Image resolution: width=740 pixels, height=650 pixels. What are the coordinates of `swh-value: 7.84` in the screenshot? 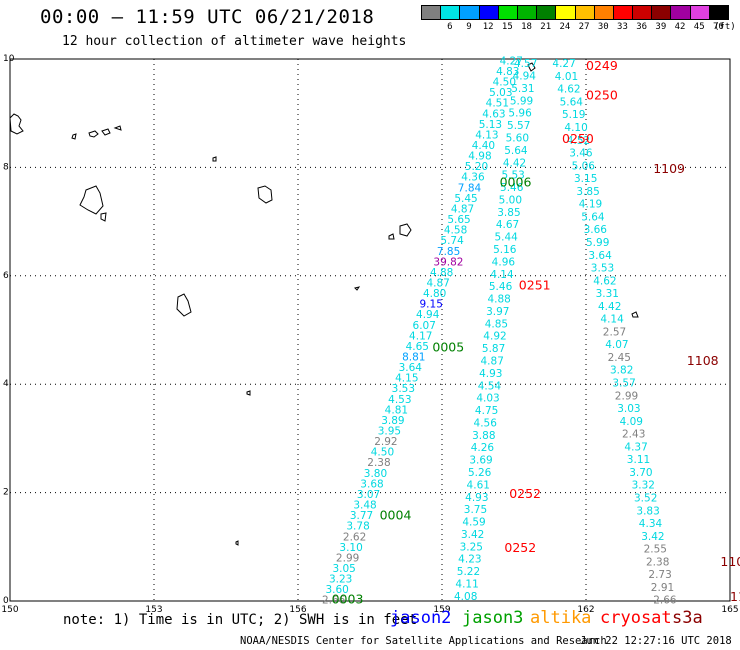 It's located at (470, 188).